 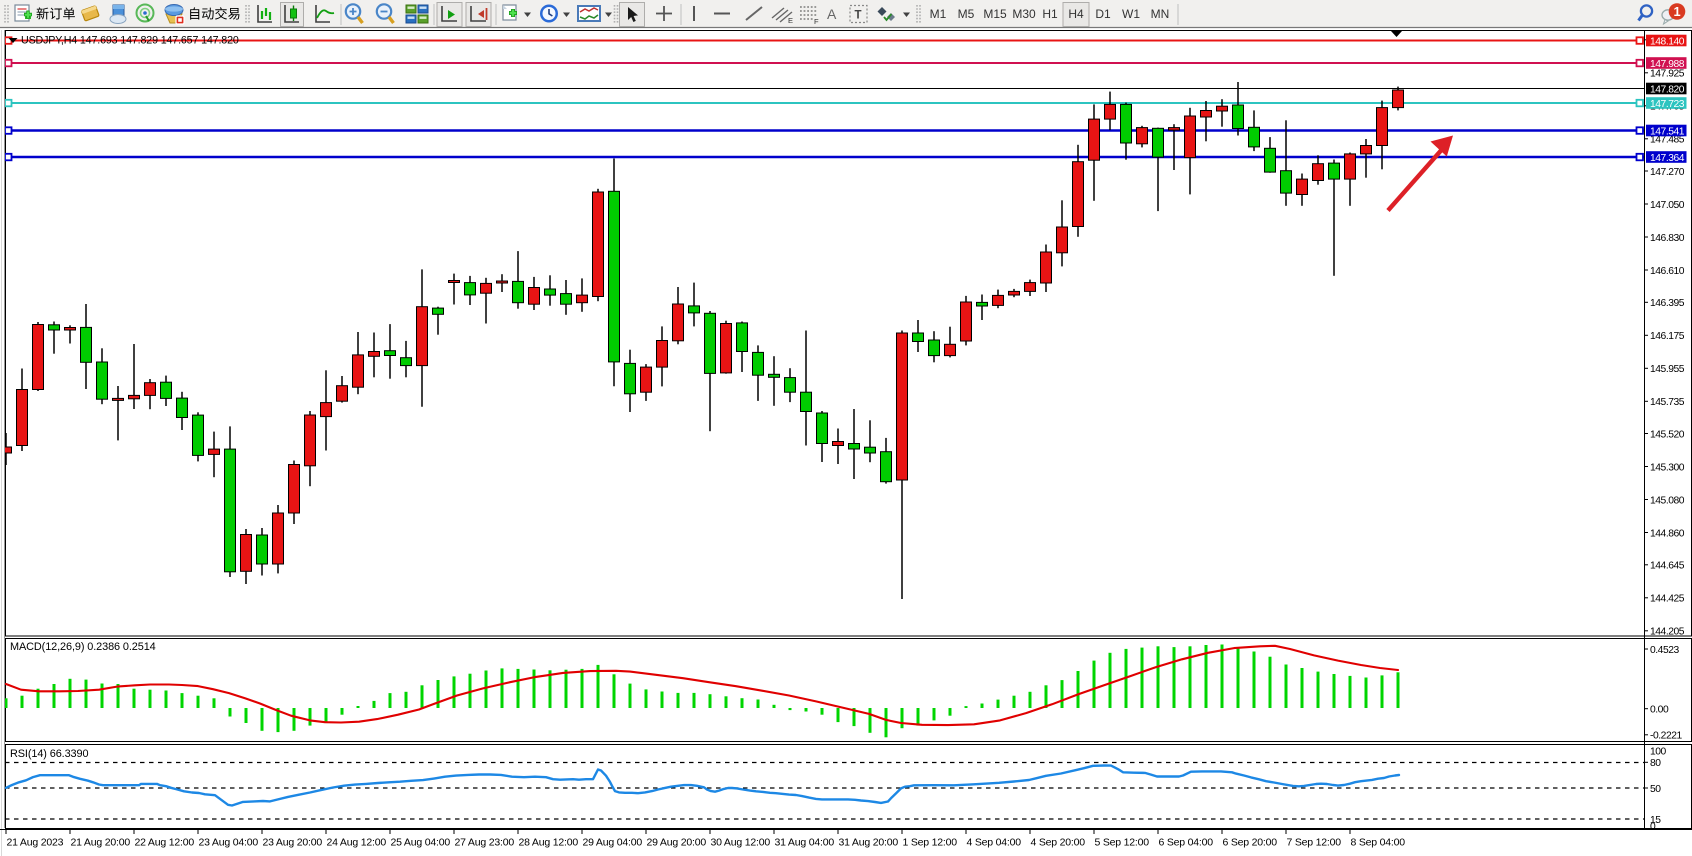 I want to click on svg-text: 146.175, so click(x=1667, y=336).